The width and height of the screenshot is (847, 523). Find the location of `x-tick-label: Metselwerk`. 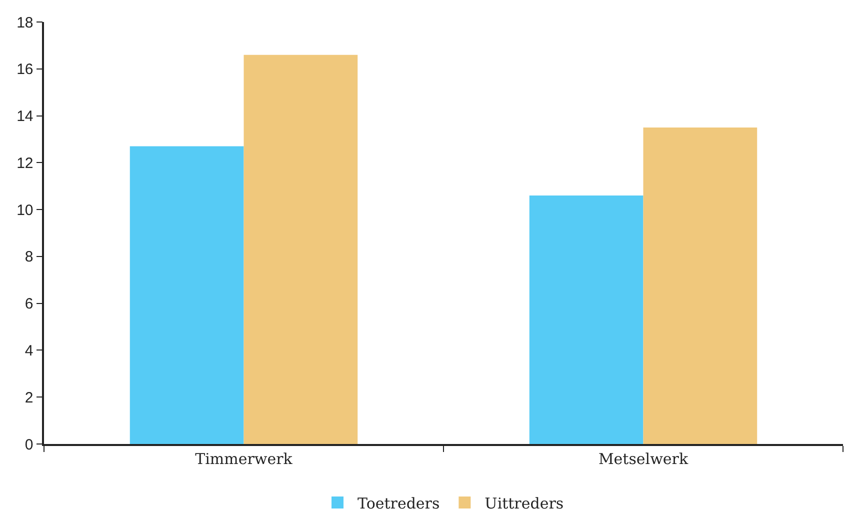

x-tick-label: Metselwerk is located at coordinates (643, 459).